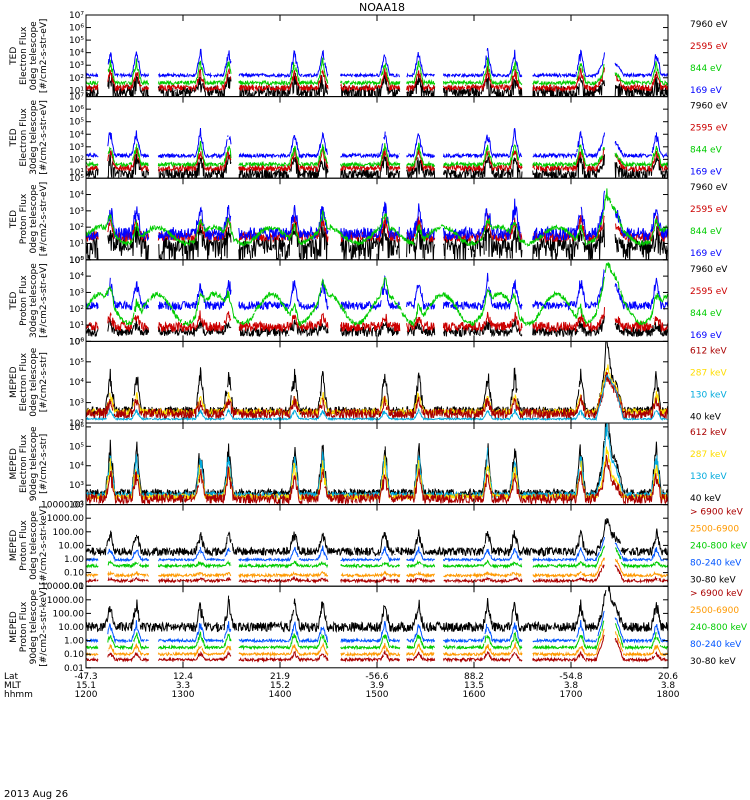 The height and width of the screenshot is (800, 750). I want to click on legend-entry: 240-800 keV, so click(719, 547).